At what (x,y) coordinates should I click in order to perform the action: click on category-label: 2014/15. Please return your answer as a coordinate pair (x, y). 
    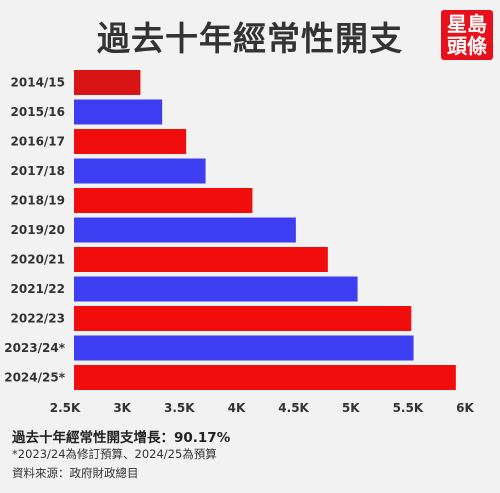
    Looking at the image, I should click on (38, 83).